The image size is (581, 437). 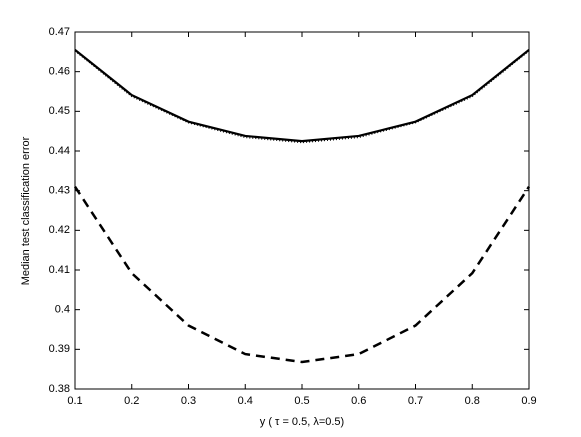 What do you see at coordinates (59, 191) in the screenshot?
I see `y-tick-label: 0.43` at bounding box center [59, 191].